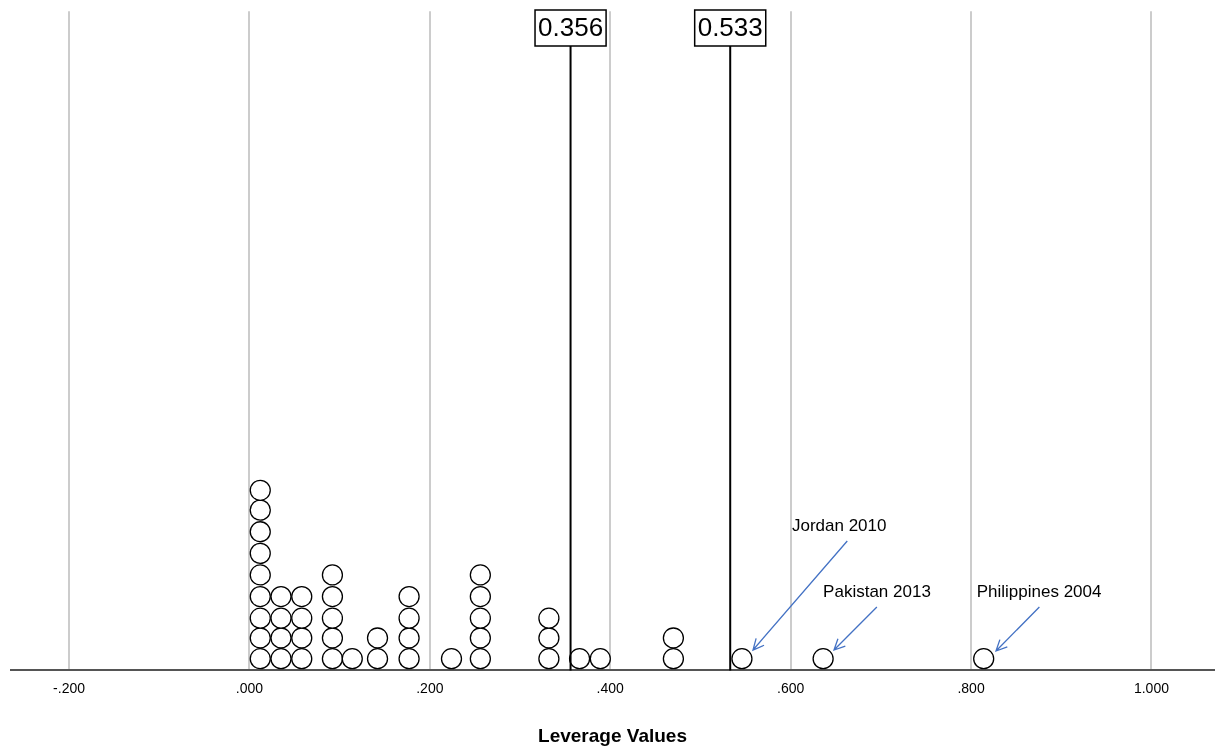  What do you see at coordinates (877, 591) in the screenshot?
I see `annotation: Pakistan 2013` at bounding box center [877, 591].